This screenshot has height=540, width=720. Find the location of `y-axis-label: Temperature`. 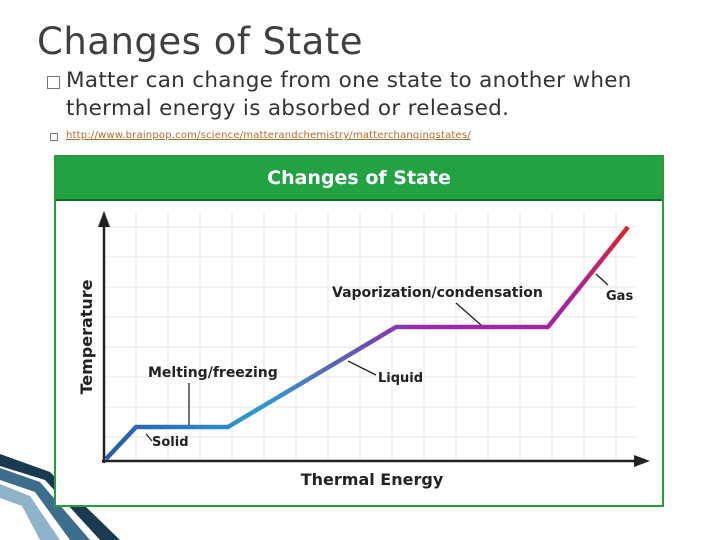

y-axis-label: Temperature is located at coordinates (86, 336).